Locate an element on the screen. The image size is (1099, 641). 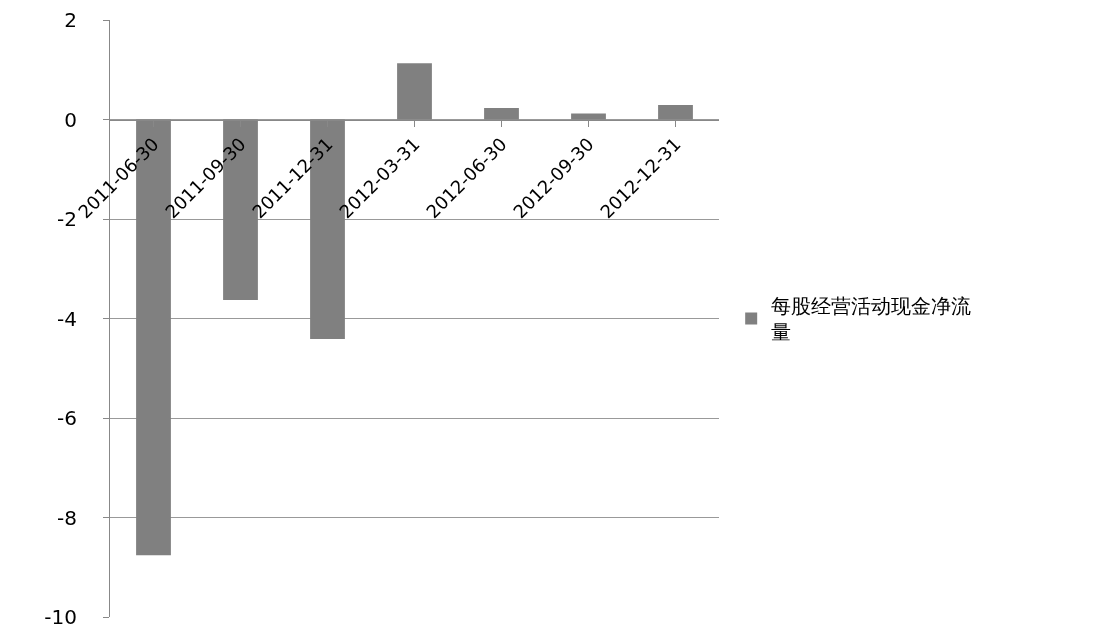
y-tick-label: -6 is located at coordinates (67, 418).